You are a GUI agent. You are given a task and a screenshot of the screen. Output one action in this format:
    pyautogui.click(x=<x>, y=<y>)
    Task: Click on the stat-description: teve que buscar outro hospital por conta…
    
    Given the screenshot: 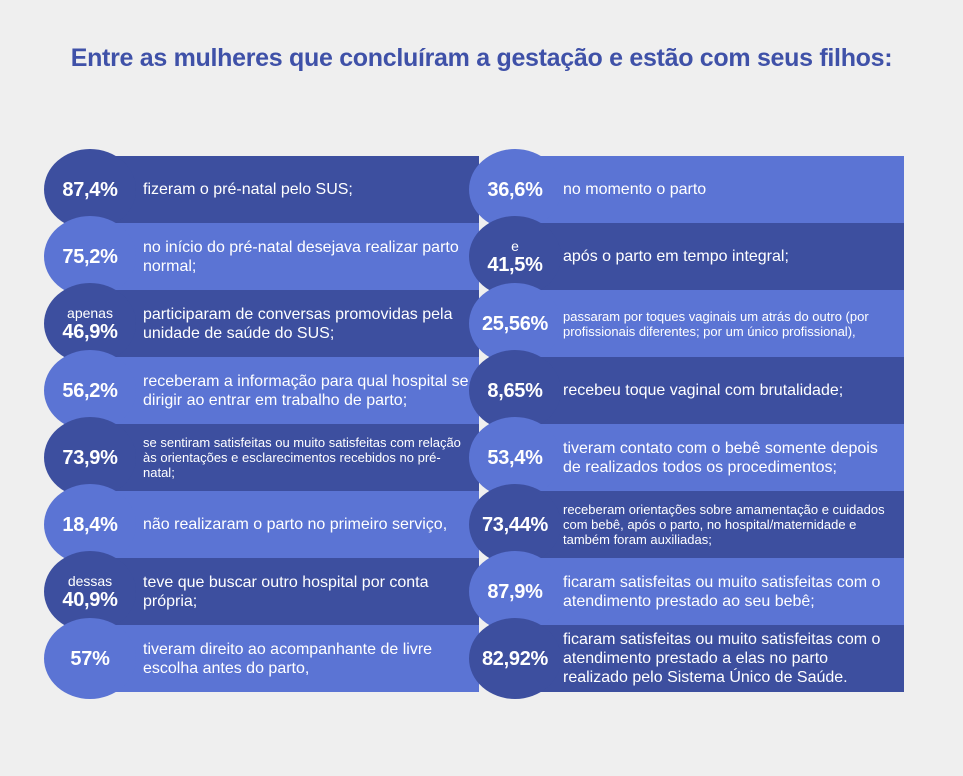 What is the action you would take?
    pyautogui.click(x=286, y=591)
    